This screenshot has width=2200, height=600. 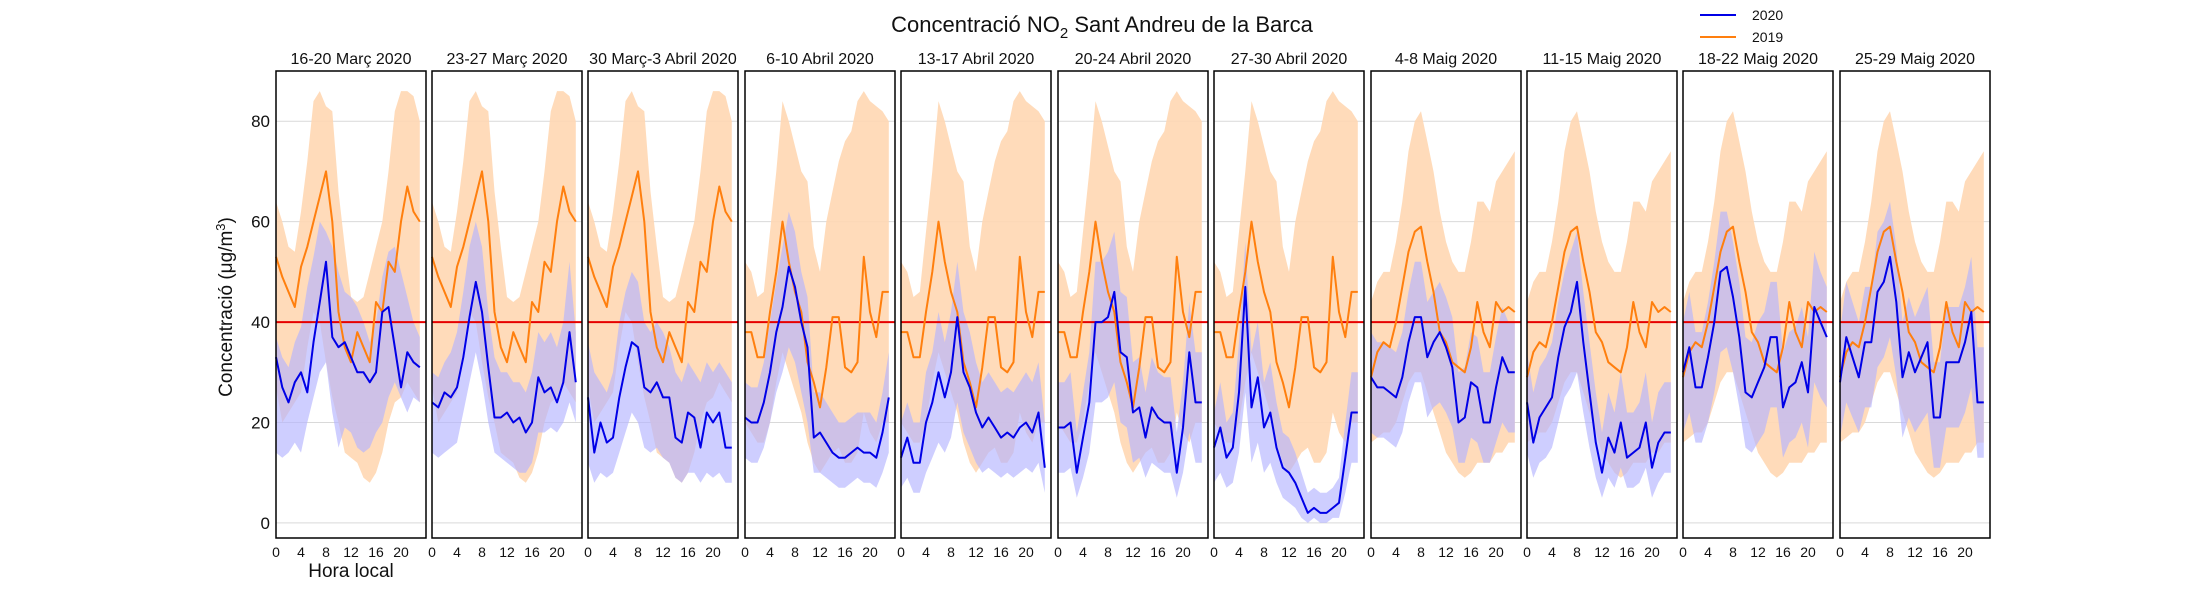 I want to click on panel-3: 30 Març-3 Abril 2020 0 4 8 12 16 20, so click(x=661, y=305).